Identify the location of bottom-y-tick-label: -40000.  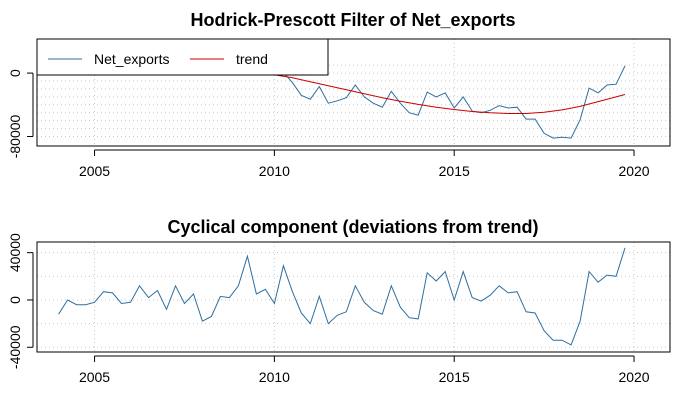
(15, 347).